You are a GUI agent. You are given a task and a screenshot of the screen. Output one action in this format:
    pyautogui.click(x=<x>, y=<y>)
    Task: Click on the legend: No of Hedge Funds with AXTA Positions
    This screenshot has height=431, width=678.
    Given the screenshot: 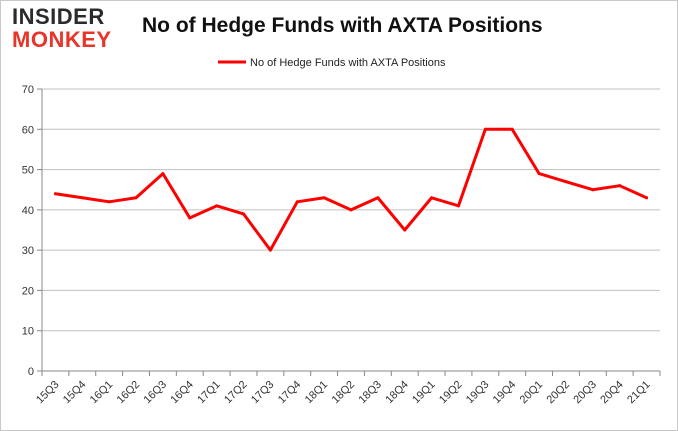 What is the action you would take?
    pyautogui.click(x=332, y=63)
    